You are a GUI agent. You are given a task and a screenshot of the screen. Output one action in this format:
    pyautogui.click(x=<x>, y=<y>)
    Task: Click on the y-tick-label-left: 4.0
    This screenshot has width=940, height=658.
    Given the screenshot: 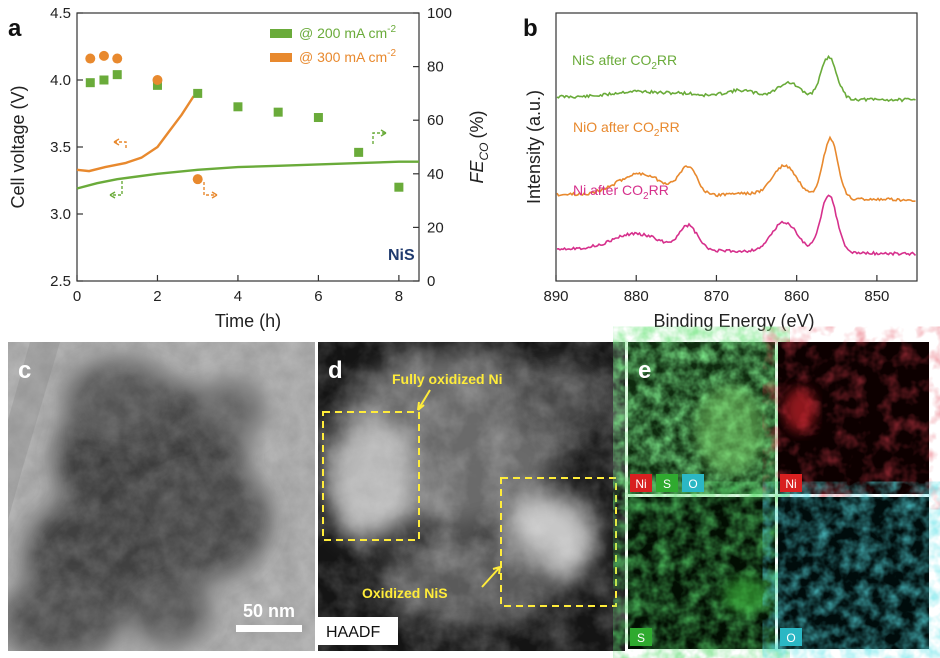 What is the action you would take?
    pyautogui.click(x=60, y=80)
    